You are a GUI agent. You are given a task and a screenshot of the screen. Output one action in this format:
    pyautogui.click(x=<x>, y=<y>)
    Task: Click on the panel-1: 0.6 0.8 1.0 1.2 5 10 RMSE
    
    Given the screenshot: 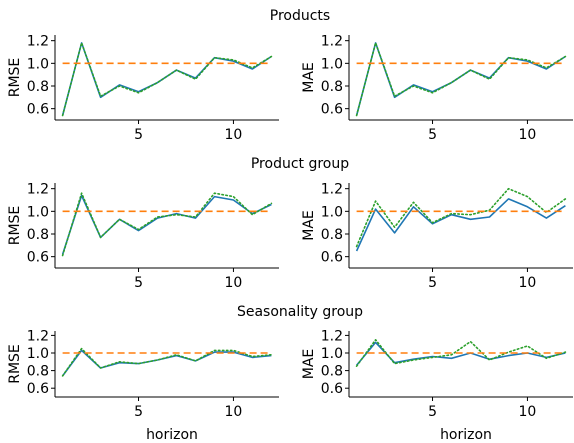 What is the action you would take?
    pyautogui.click(x=143, y=88)
    